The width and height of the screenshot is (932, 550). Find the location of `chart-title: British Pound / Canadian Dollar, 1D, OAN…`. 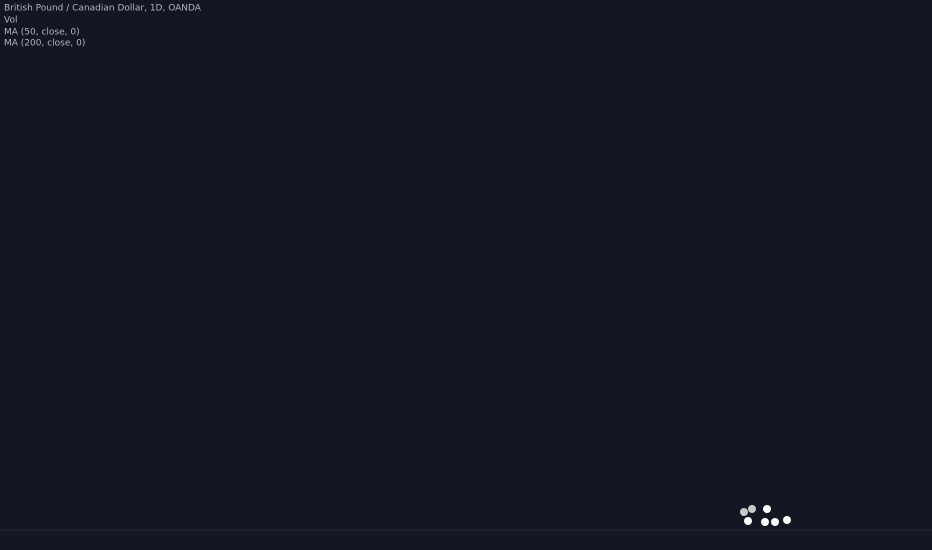

chart-title: British Pound / Canadian Dollar, 1D, OAN… is located at coordinates (103, 9).